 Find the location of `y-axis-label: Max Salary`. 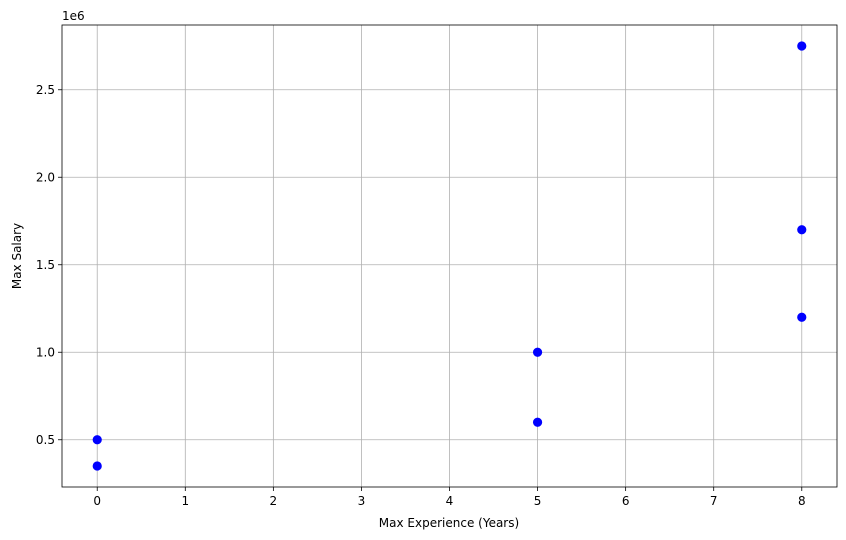

y-axis-label: Max Salary is located at coordinates (17, 256).